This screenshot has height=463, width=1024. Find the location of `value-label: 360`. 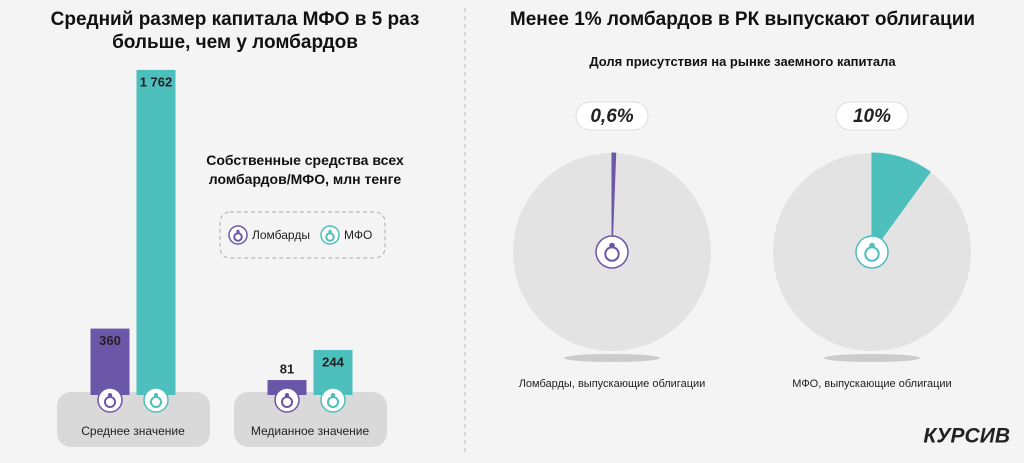

value-label: 360 is located at coordinates (110, 340).